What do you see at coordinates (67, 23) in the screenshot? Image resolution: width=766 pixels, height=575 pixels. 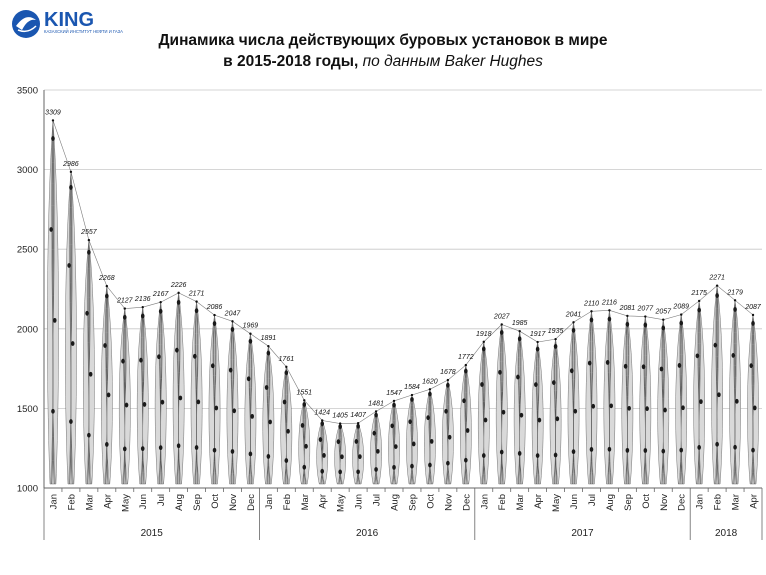 I see `logo-graphic: KING КАЗАХСКИЙ ИНСТИТУТ НЕФТИ И ГАЗА` at bounding box center [67, 23].